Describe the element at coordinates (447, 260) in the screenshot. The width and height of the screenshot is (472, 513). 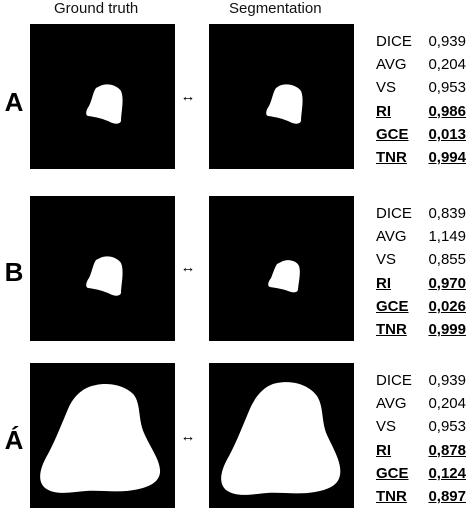
I see `metric-value: 0,855` at that location.